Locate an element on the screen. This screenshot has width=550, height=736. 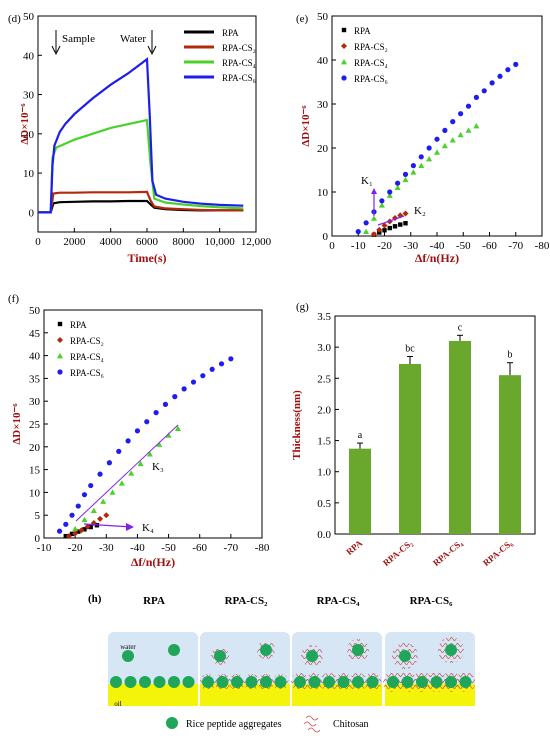
category-label: RPA is located at coordinates (354, 547).